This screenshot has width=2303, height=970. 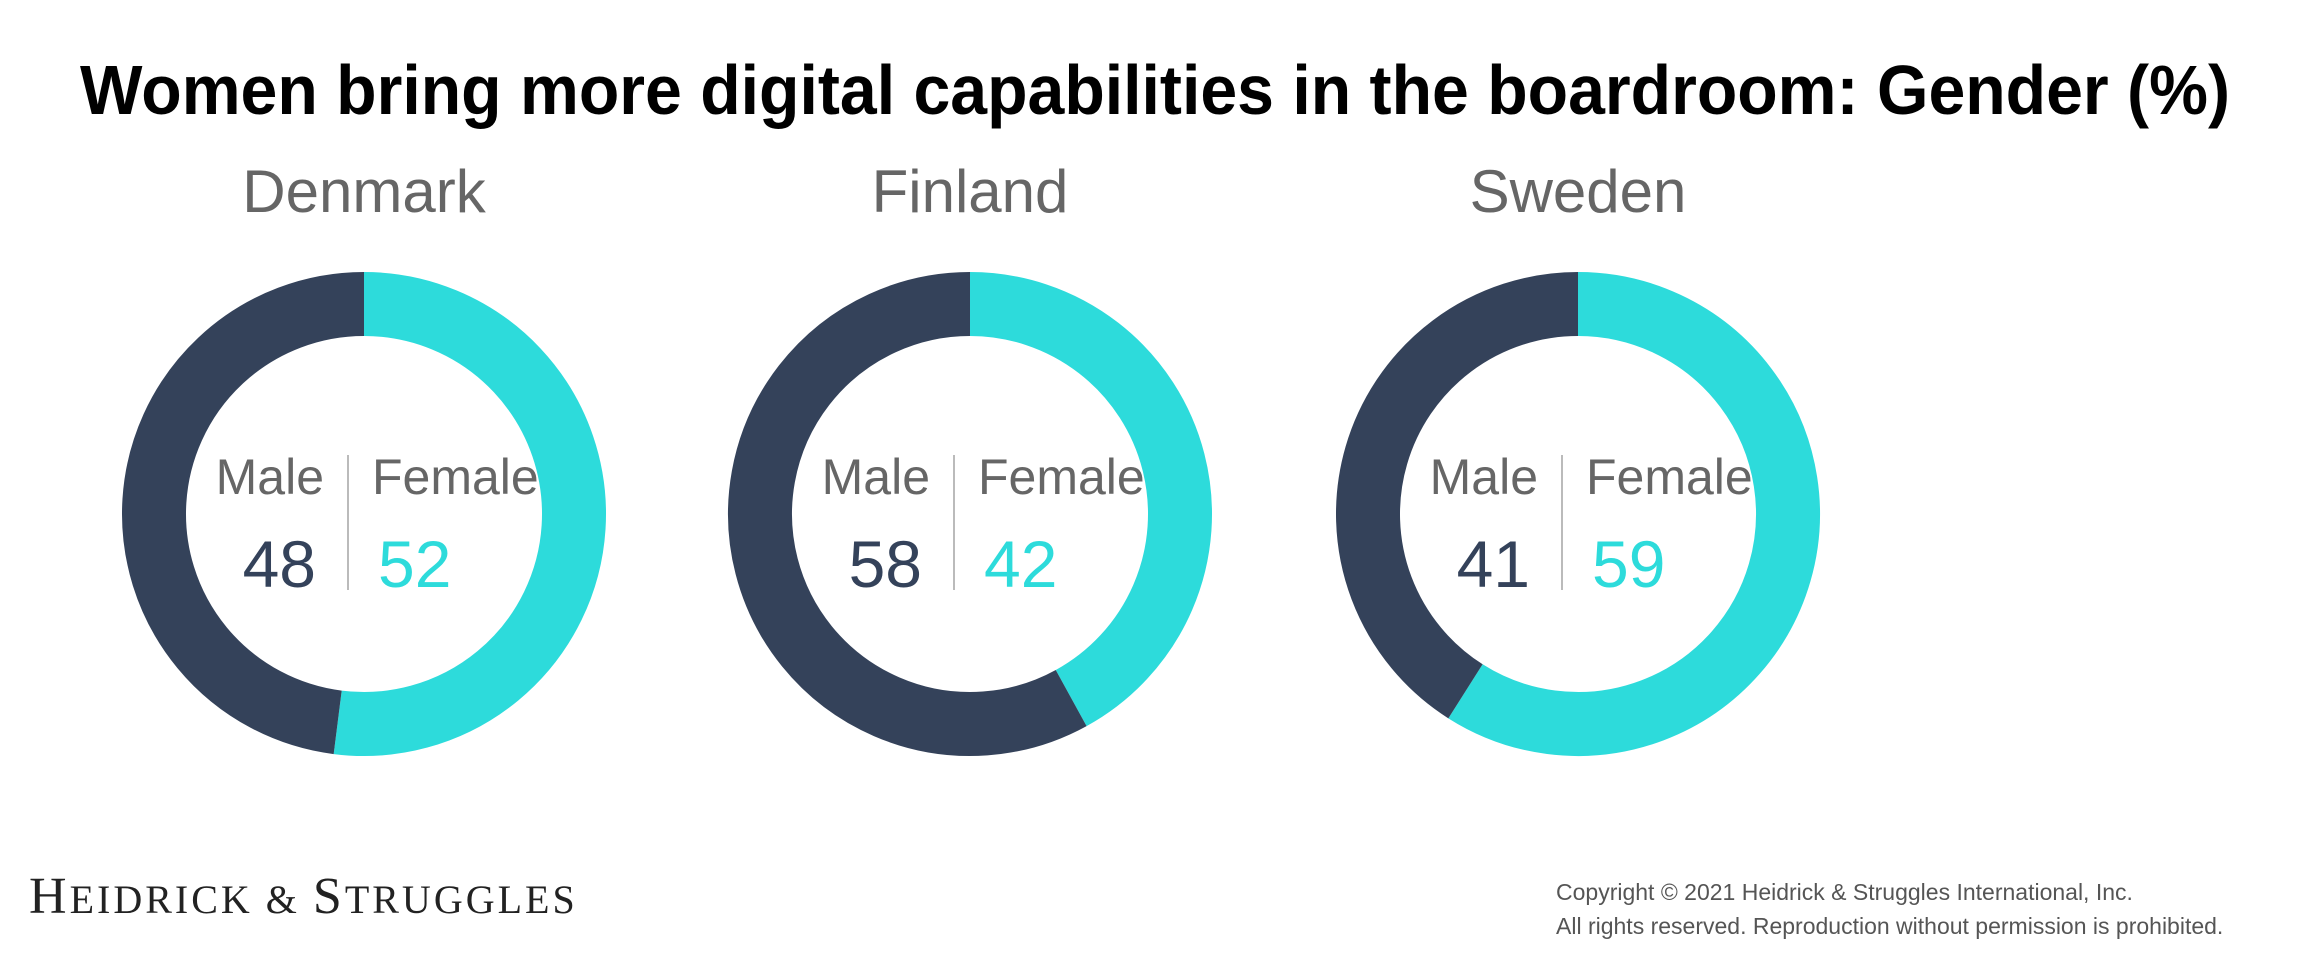 I want to click on donut-finland: Finland Male Female 58 42, so click(x=970, y=457).